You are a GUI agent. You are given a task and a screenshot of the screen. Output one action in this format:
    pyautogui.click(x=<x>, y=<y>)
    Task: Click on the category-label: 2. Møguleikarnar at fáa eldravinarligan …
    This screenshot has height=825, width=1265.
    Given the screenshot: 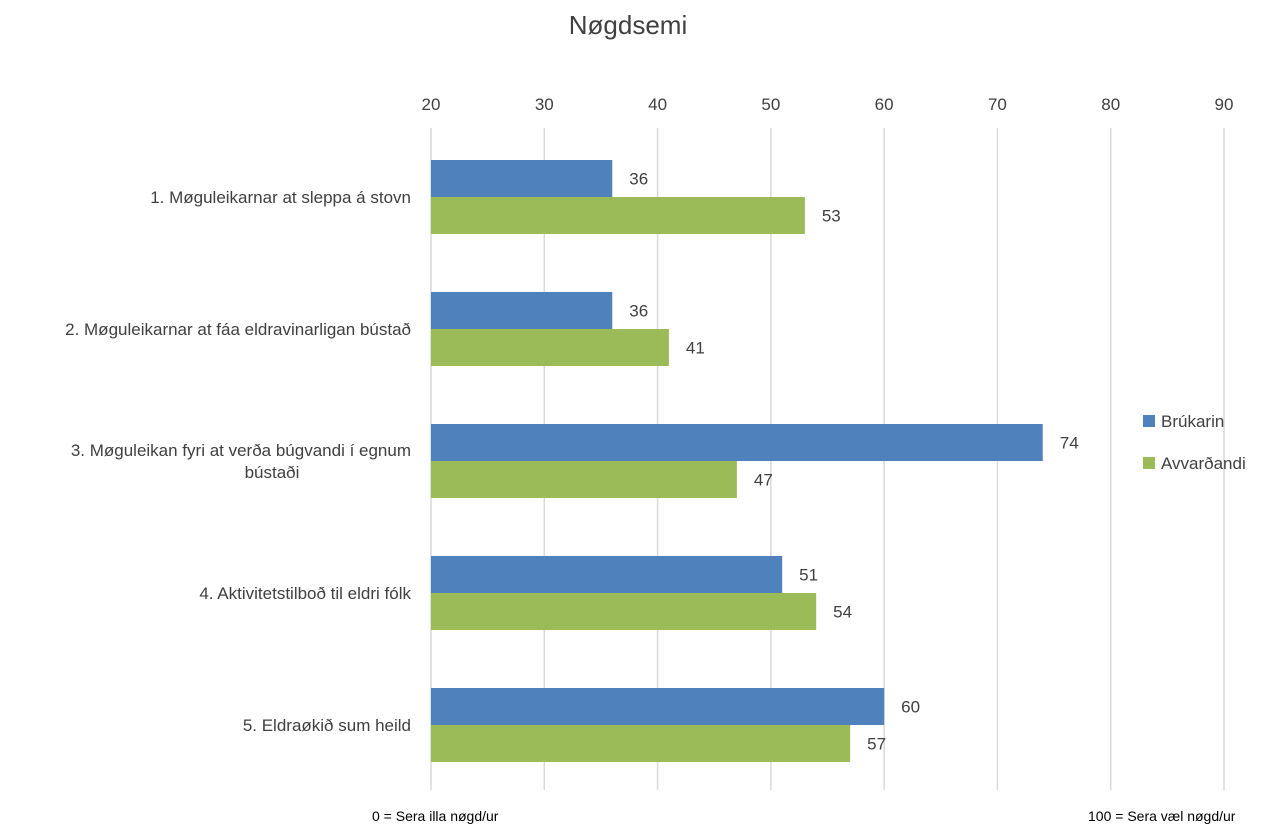 What is the action you would take?
    pyautogui.click(x=238, y=329)
    